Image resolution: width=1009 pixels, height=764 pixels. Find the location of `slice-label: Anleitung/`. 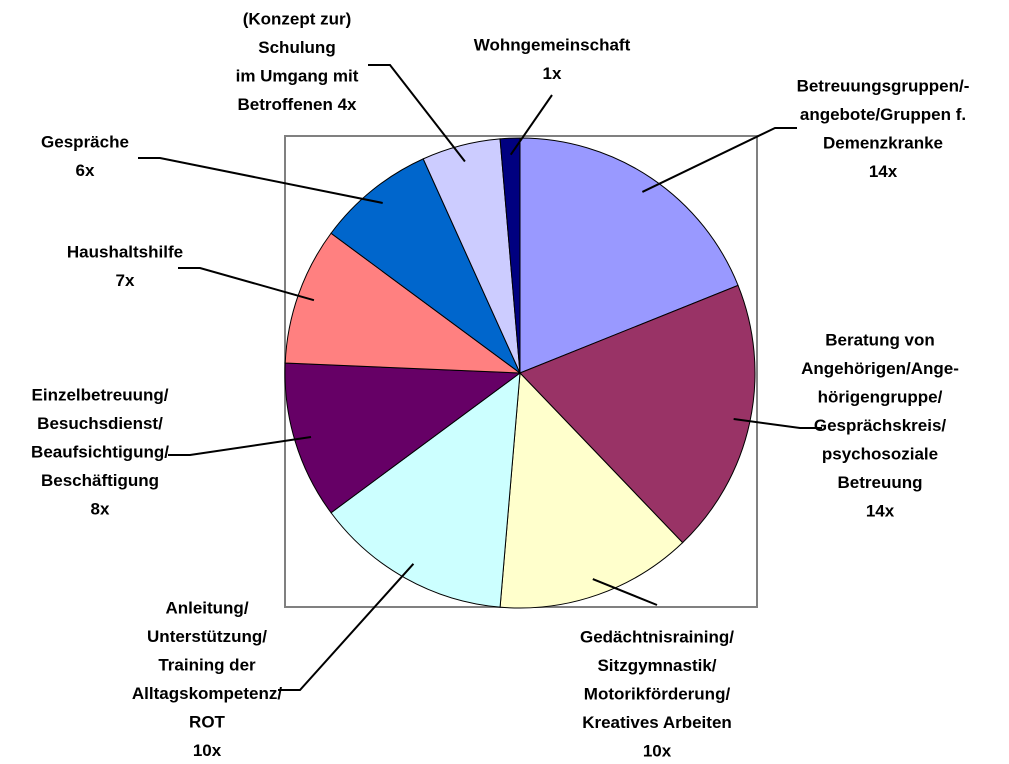

slice-label: Anleitung/ is located at coordinates (206, 607).